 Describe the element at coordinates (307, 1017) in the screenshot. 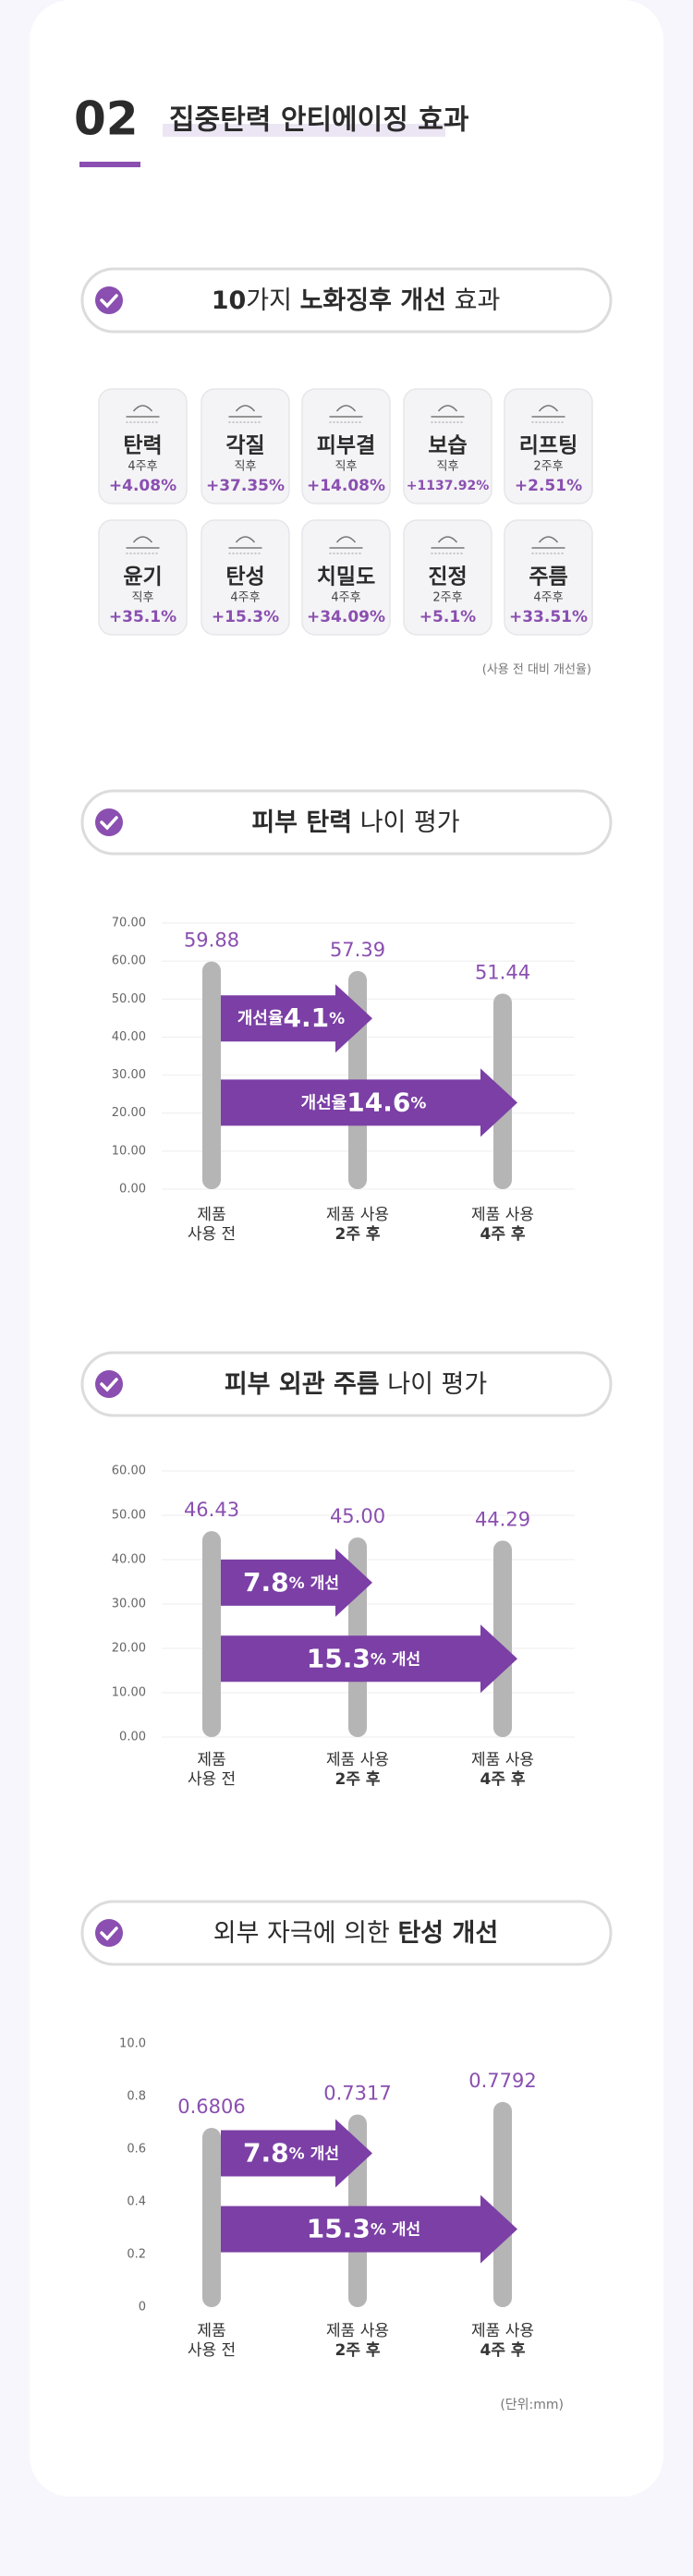

I see `arrow-value: 4.1` at that location.